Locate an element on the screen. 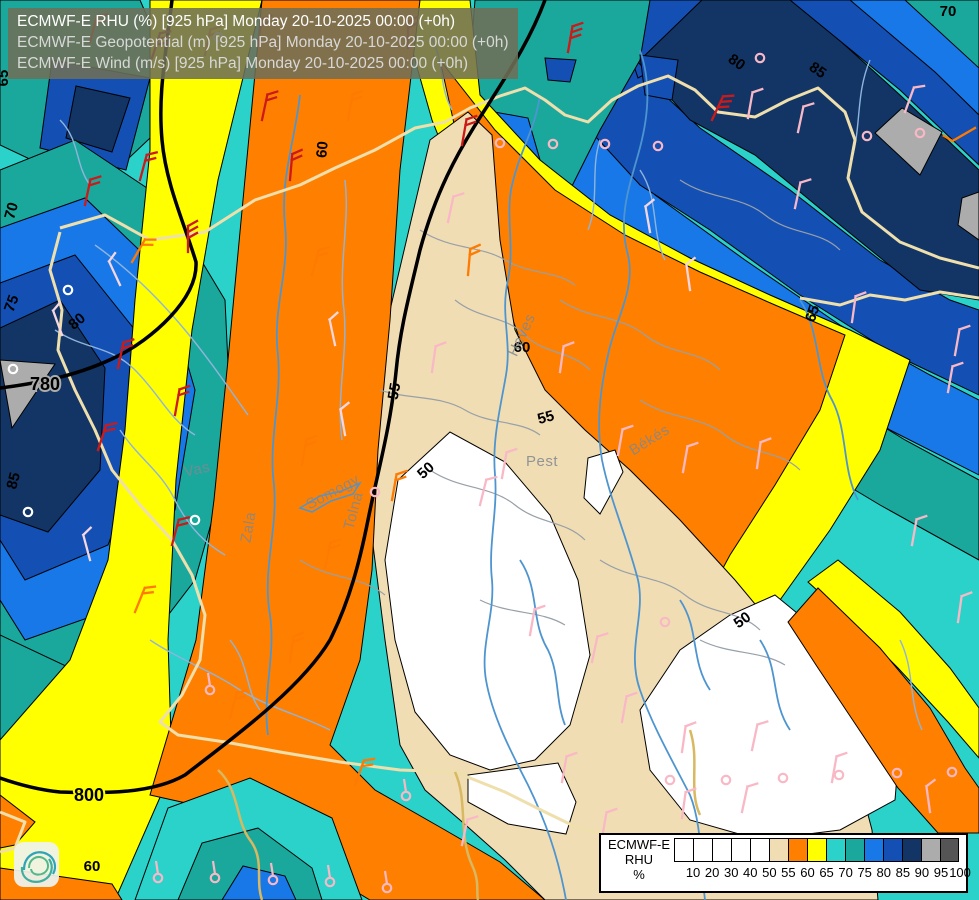  region-tr-gray-sliver is located at coordinates (968, 216).